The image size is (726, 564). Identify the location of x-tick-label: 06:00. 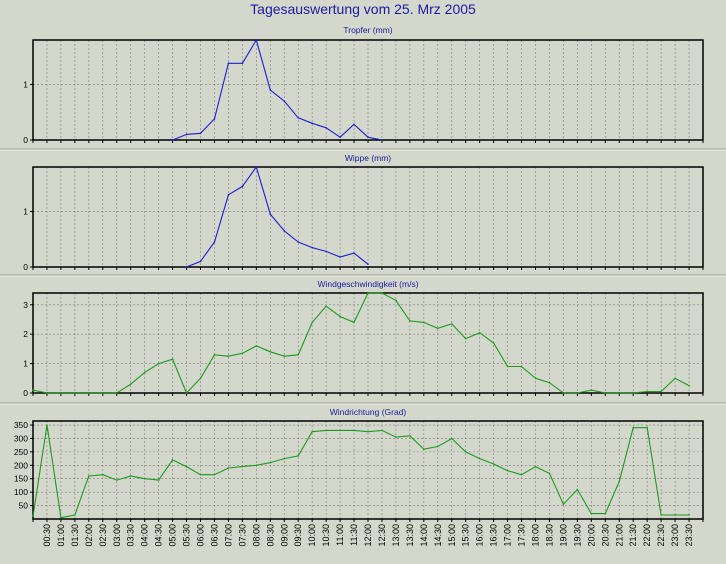
(201, 535).